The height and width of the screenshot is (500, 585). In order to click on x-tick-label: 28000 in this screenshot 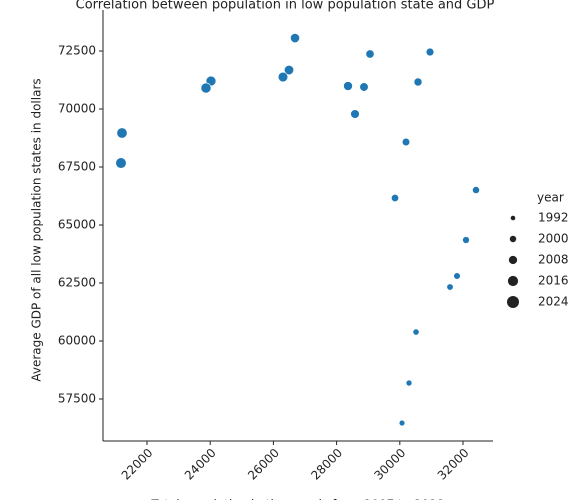, I will do `click(326, 464)`.